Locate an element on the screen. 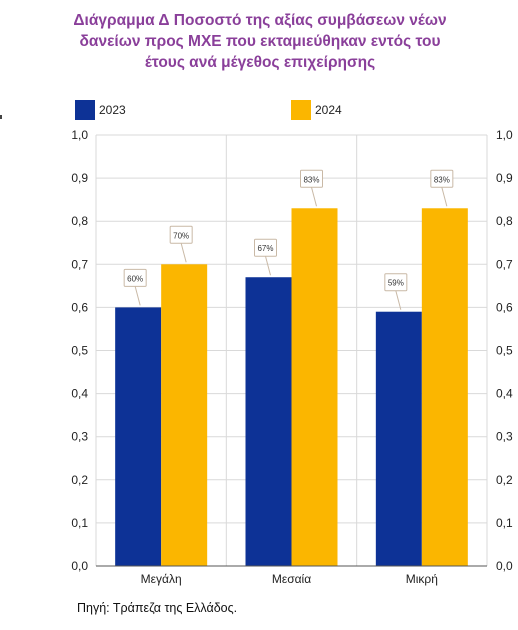 This screenshot has height=630, width=518. data-label-2024-1: 83% is located at coordinates (311, 188).